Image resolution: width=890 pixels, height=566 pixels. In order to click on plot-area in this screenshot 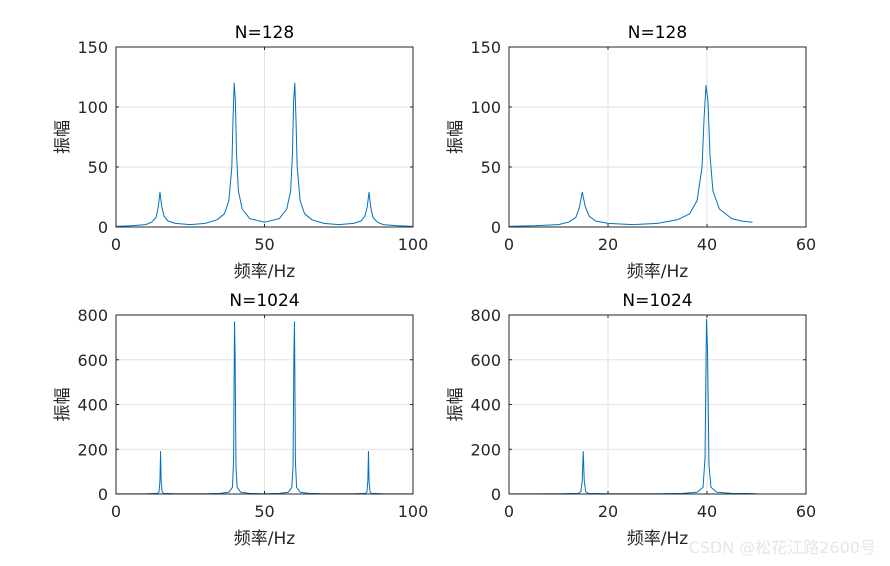, I will do `click(657, 137)`.